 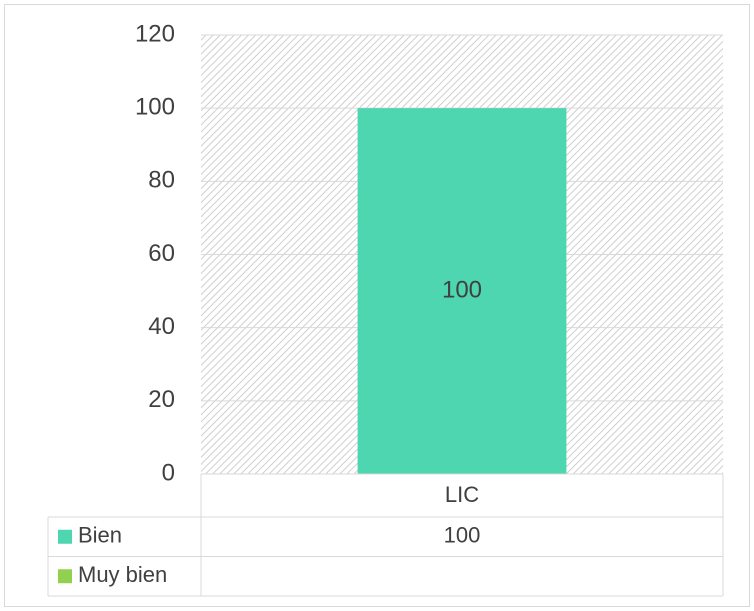 What do you see at coordinates (161, 253) in the screenshot?
I see `y-tick-label: 60` at bounding box center [161, 253].